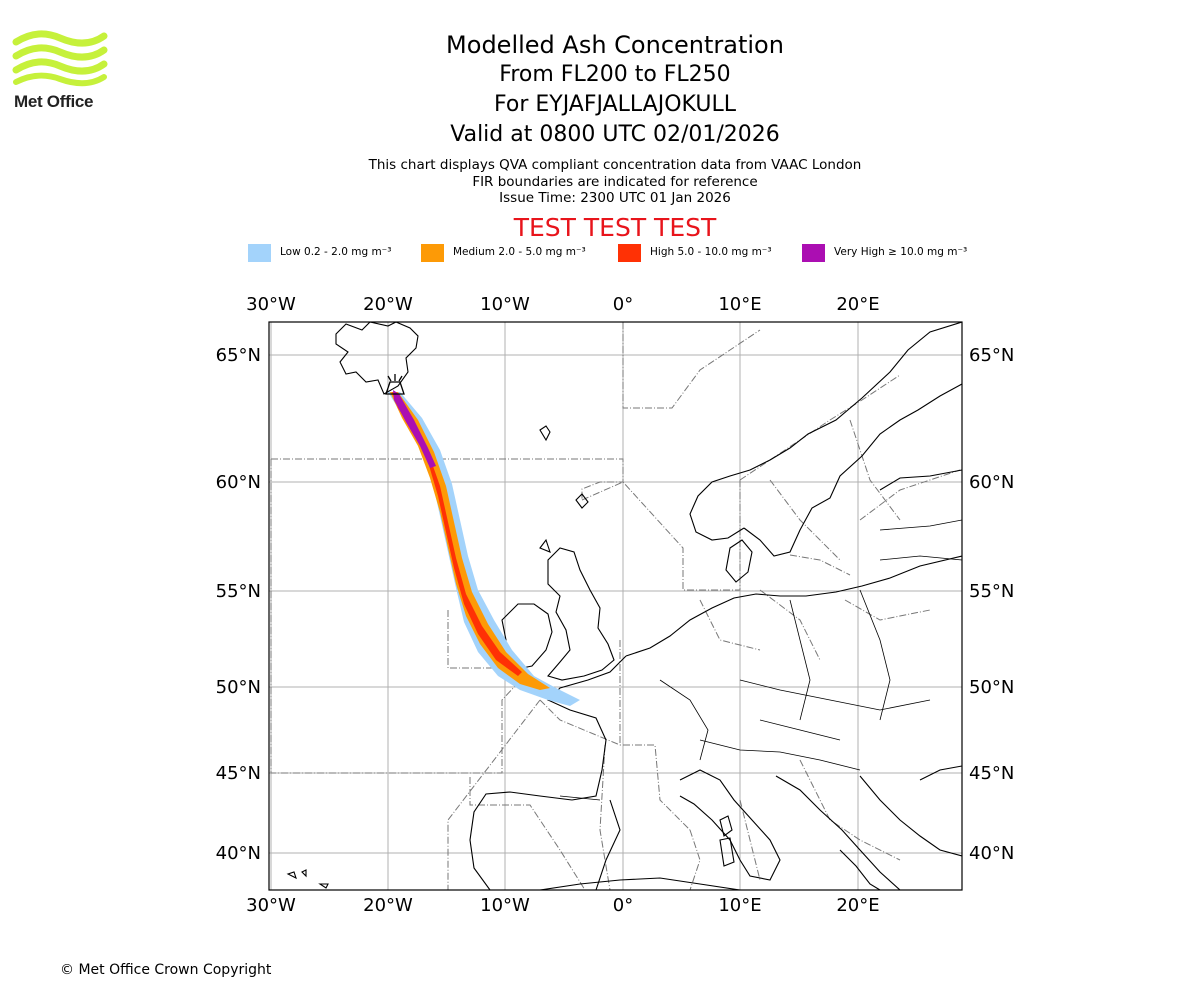 This screenshot has height=1000, width=1200. I want to click on lon-label-bottom: 20°W, so click(388, 905).